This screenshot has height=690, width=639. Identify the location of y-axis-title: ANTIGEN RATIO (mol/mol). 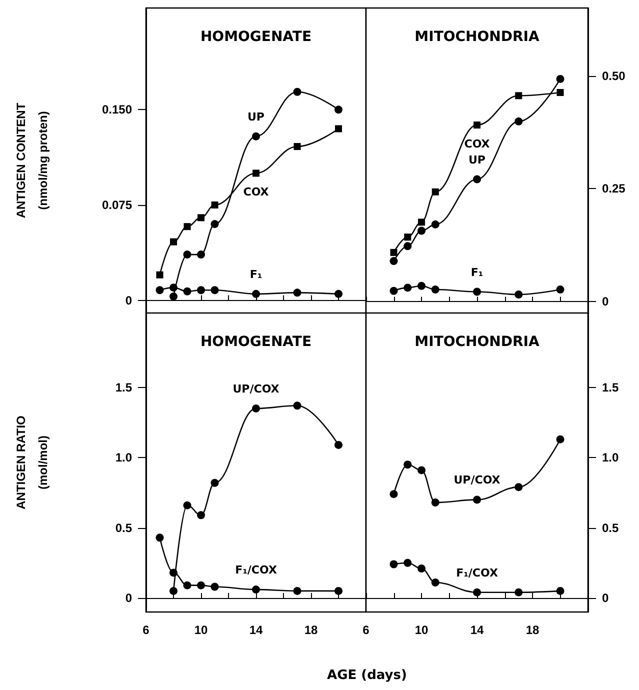
(32, 463).